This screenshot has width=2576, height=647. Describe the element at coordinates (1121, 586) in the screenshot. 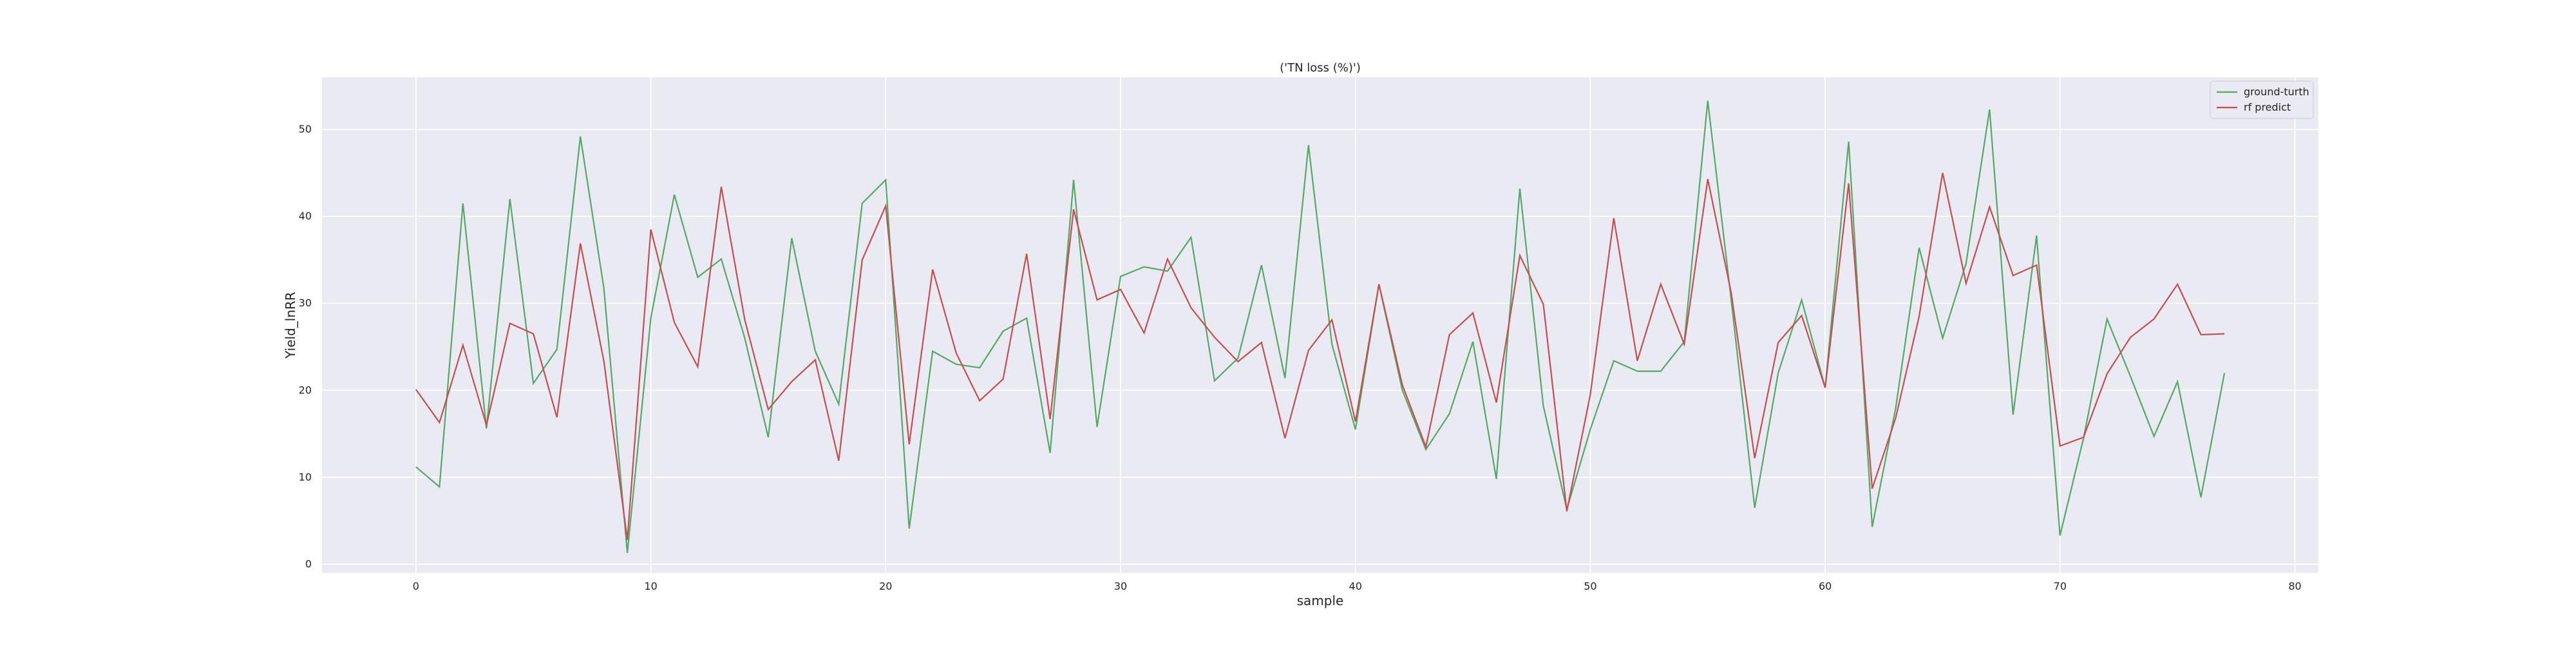

I see `x-tick-label: 30` at that location.